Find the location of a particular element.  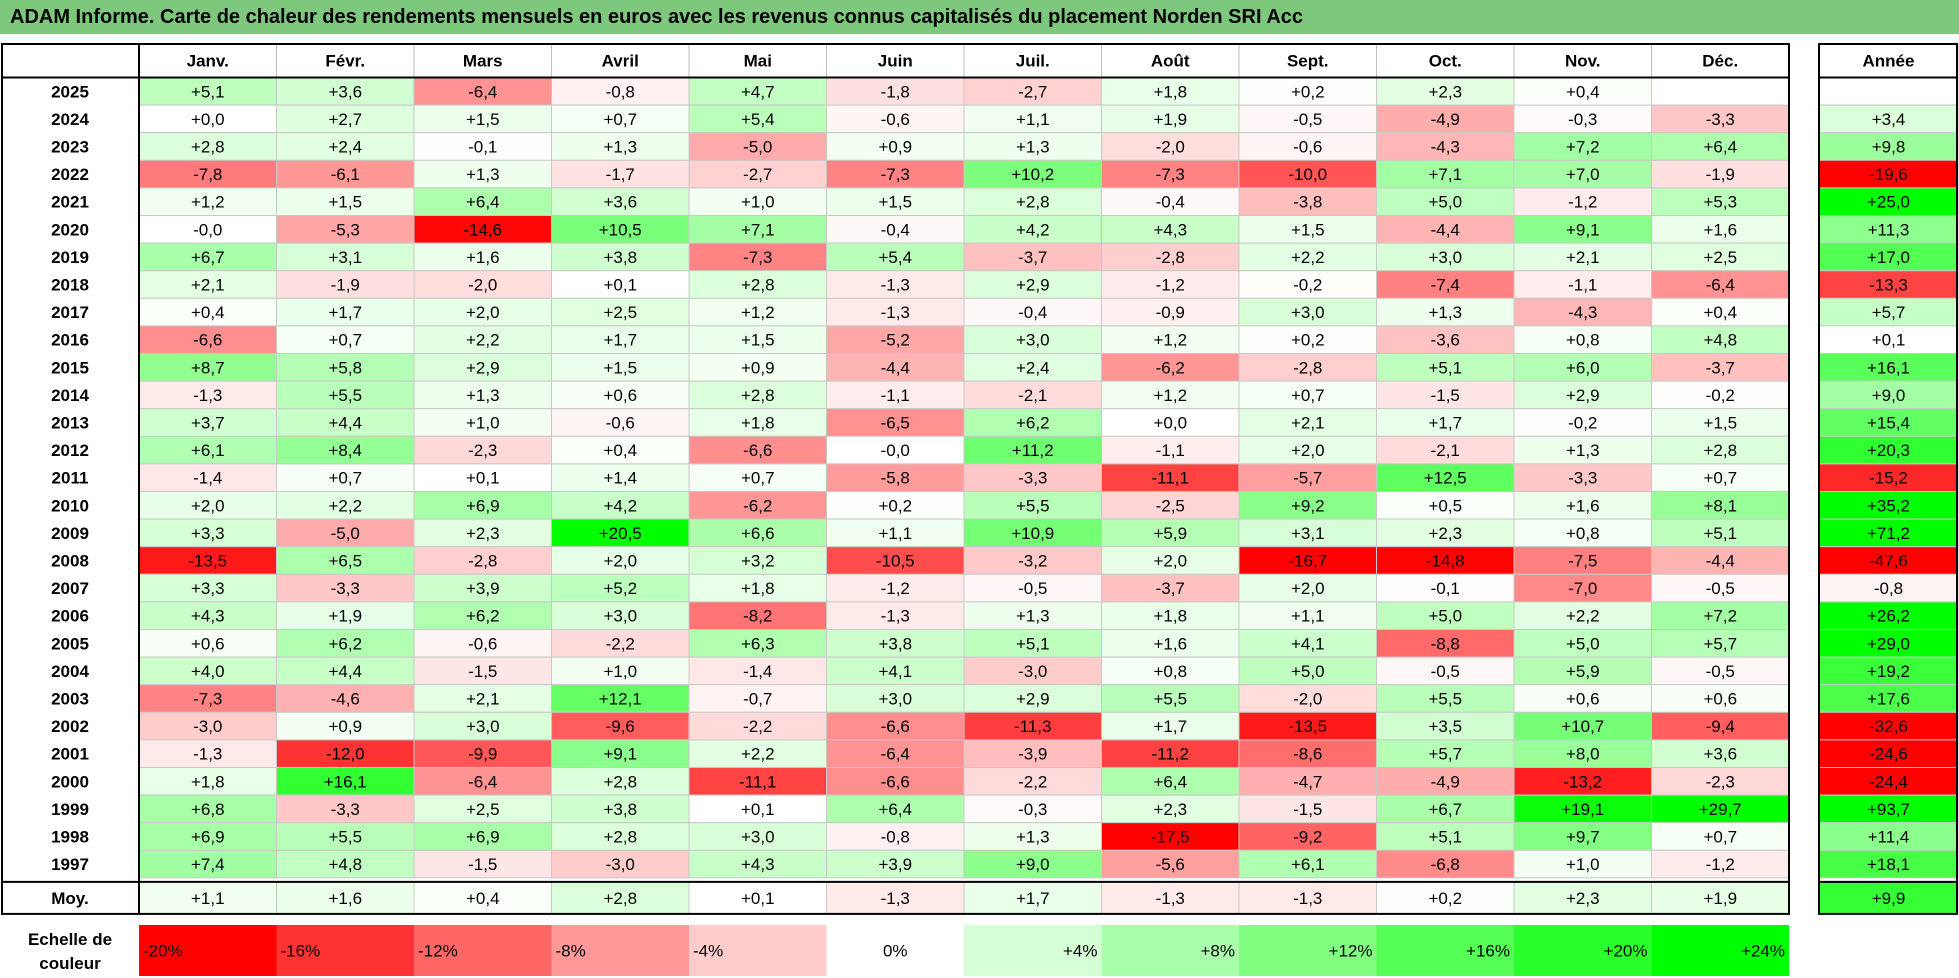

cell-value: +3,6 is located at coordinates (620, 202).